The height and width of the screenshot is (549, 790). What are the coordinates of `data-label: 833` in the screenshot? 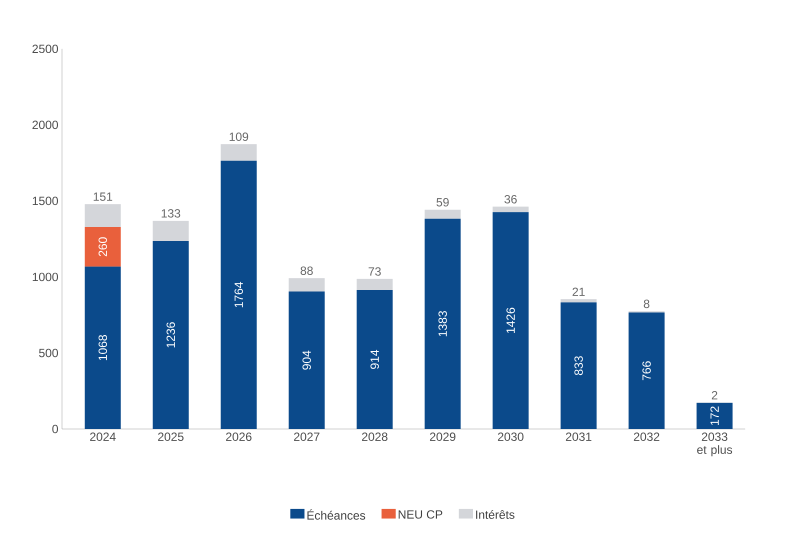 It's located at (578, 366).